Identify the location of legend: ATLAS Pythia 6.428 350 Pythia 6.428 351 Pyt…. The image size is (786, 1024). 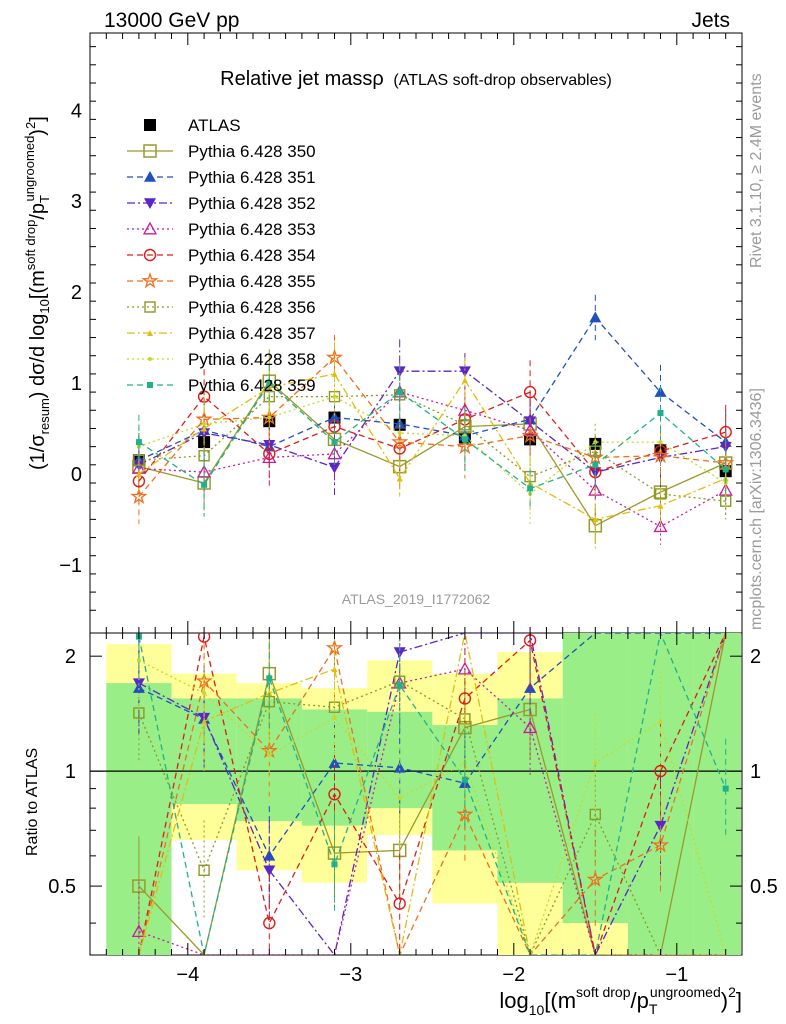
(221, 255).